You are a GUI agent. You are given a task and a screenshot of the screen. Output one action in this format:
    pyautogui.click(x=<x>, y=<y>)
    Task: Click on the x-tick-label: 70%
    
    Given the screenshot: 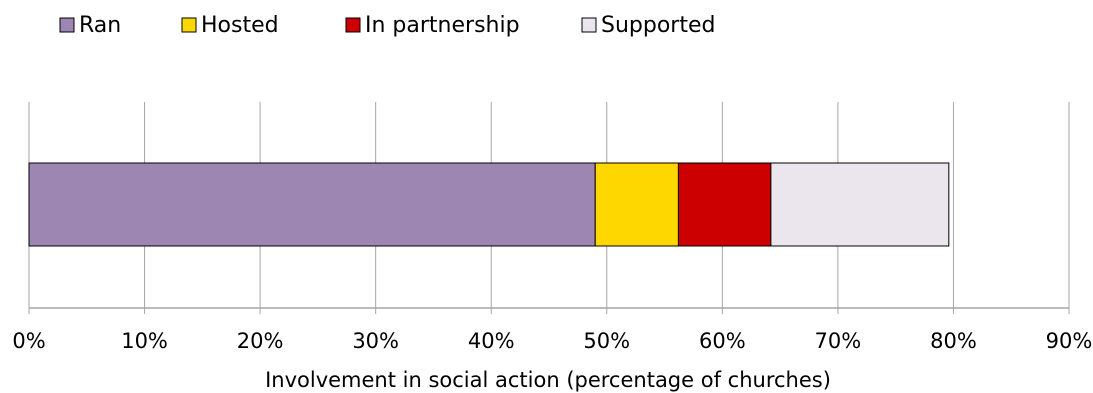 What is the action you would take?
    pyautogui.click(x=838, y=341)
    